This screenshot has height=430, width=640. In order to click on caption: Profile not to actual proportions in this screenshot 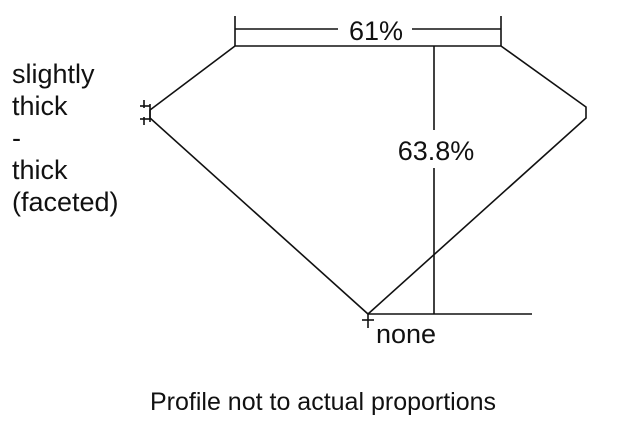, I will do `click(323, 402)`.